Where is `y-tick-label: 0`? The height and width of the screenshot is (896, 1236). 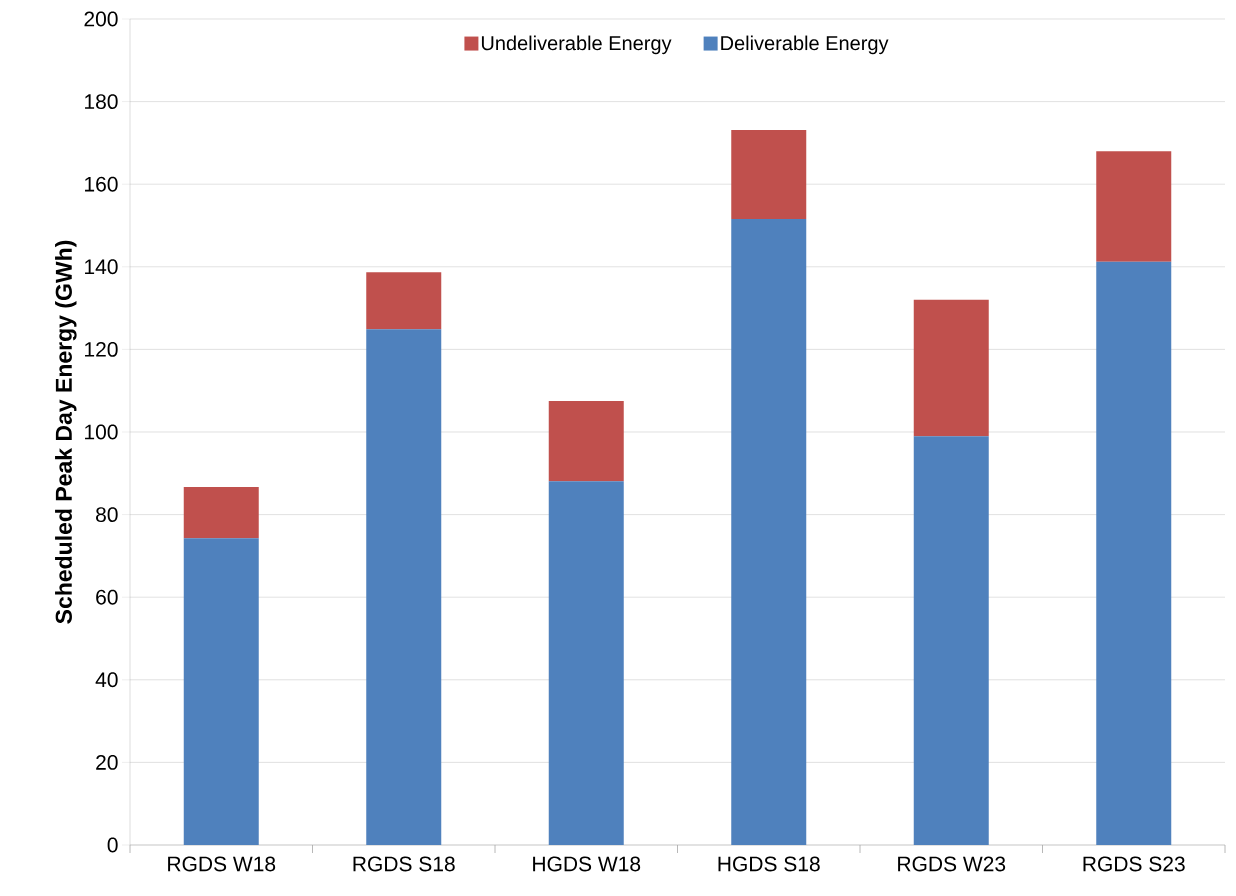 y-tick-label: 0 is located at coordinates (112, 845).